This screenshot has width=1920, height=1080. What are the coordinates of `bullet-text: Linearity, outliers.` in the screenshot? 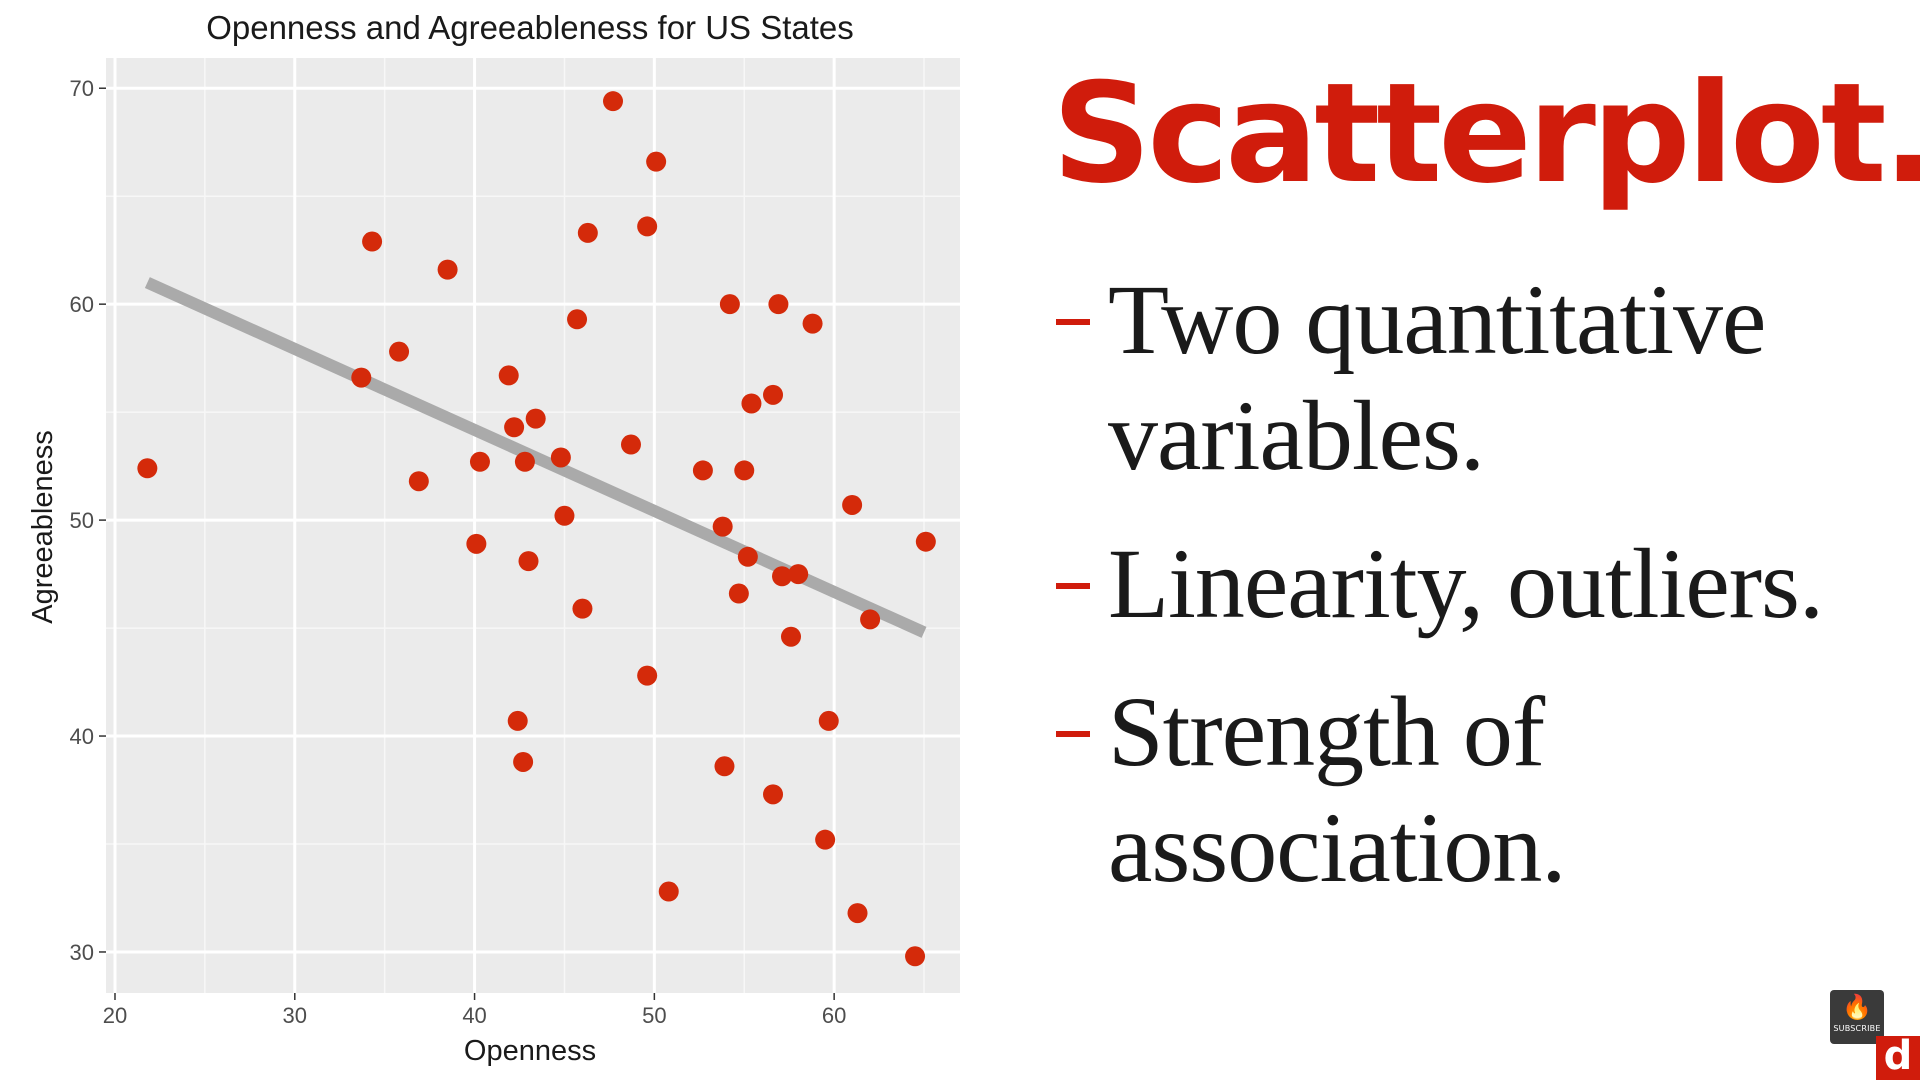 It's located at (1466, 583).